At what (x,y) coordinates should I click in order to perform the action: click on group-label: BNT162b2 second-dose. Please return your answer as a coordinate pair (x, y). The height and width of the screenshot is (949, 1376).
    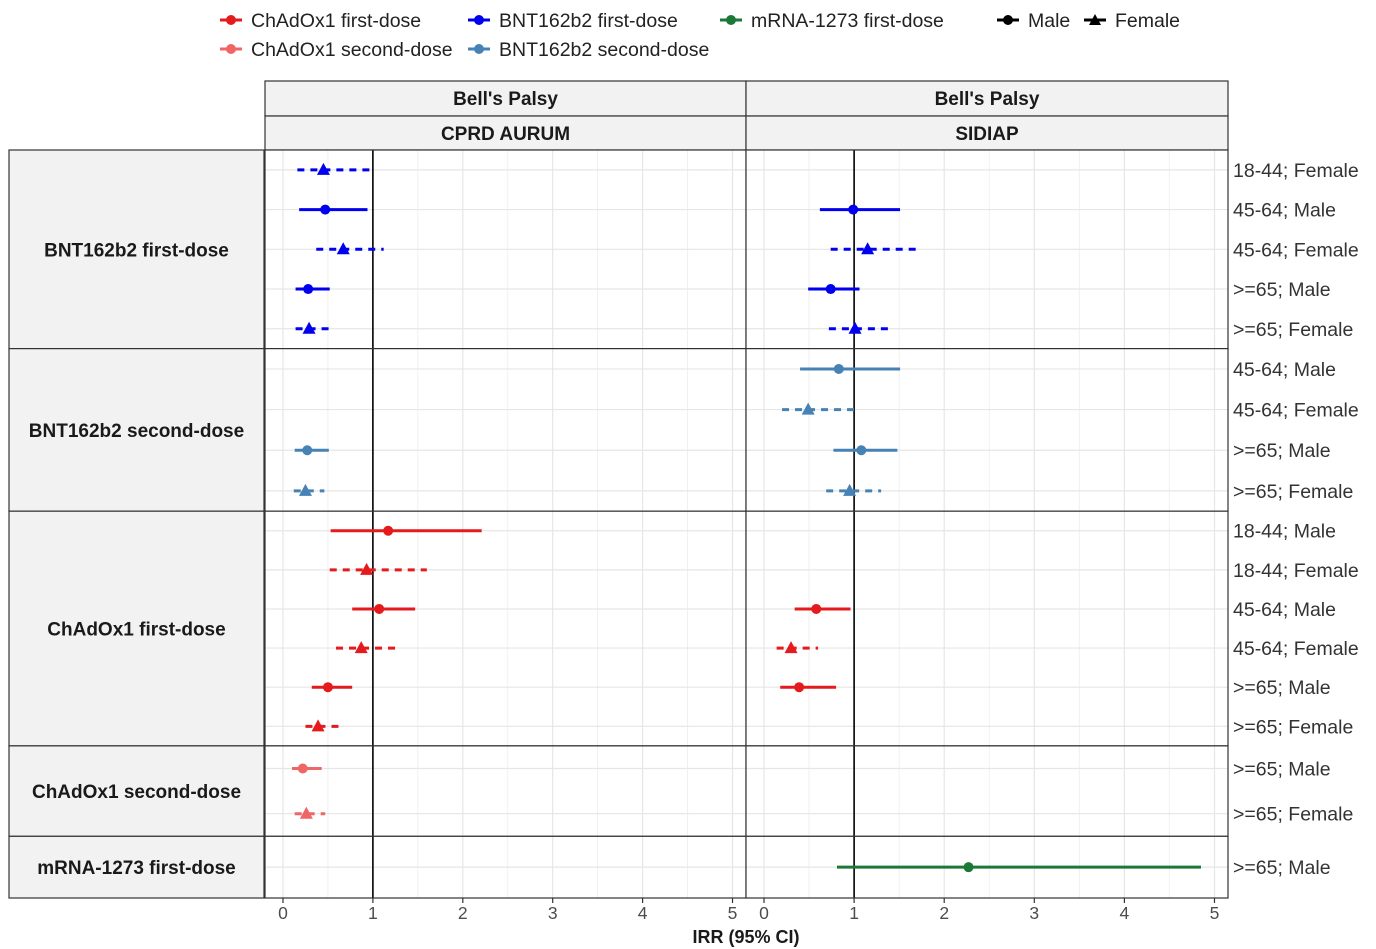
    Looking at the image, I should click on (136, 431).